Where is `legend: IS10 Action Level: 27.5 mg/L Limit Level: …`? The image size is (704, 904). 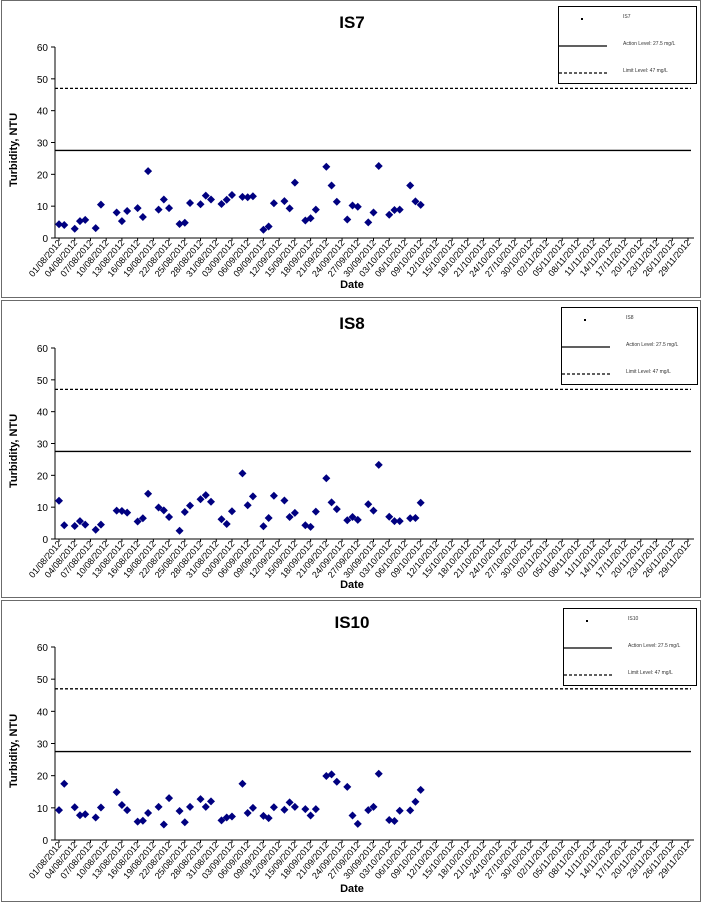
legend: IS10 Action Level: 27.5 mg/L Limit Level: … is located at coordinates (630, 647).